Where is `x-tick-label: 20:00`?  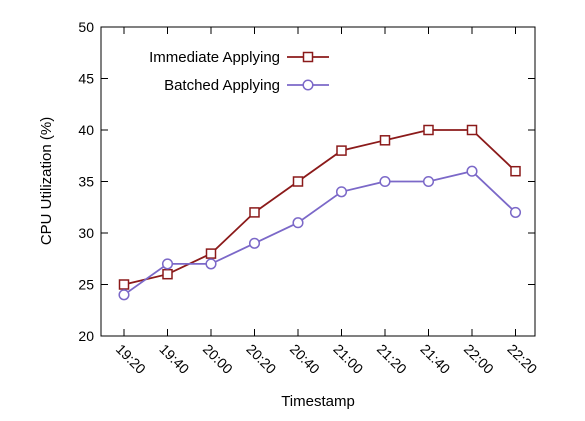 x-tick-label: 20:00 is located at coordinates (218, 359).